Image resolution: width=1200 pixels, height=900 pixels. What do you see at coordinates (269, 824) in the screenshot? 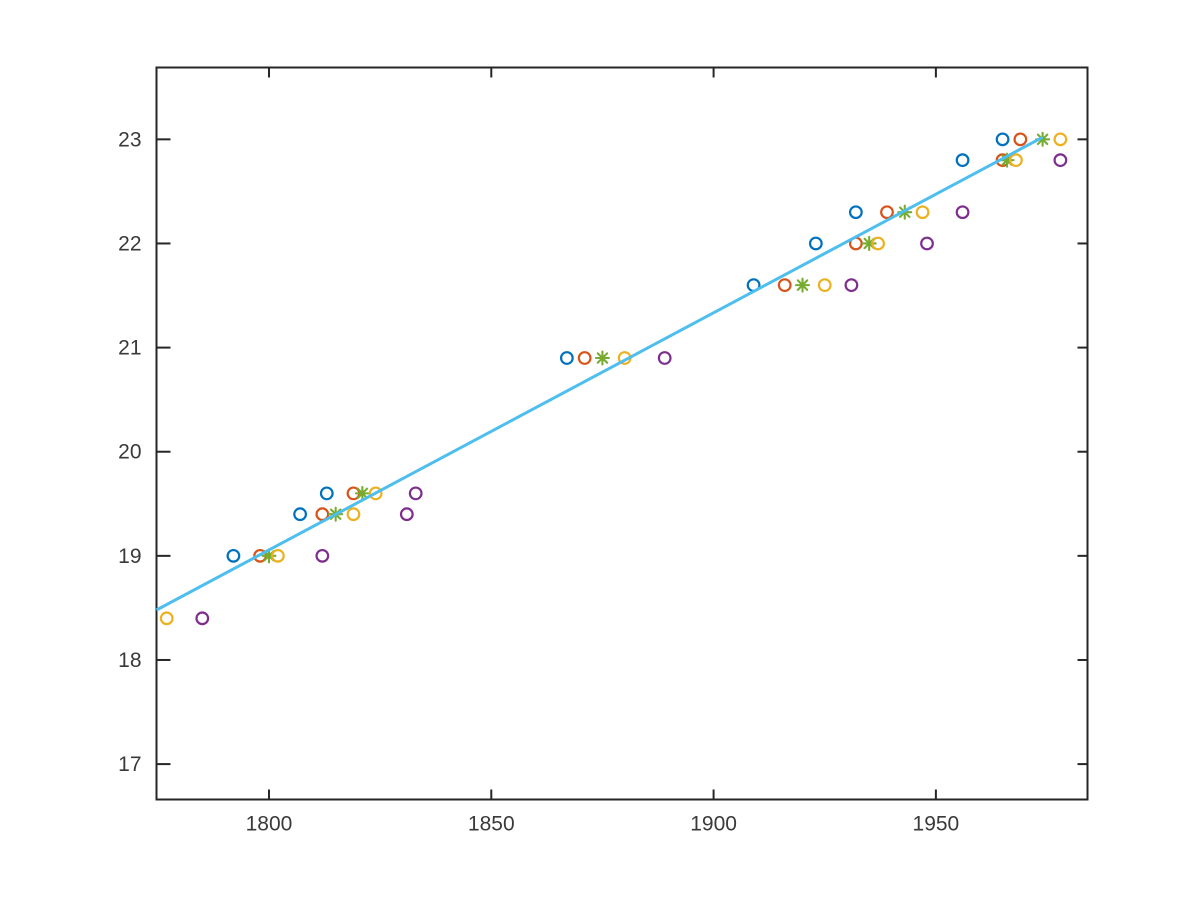
I see `x-tick-label: 1800` at bounding box center [269, 824].